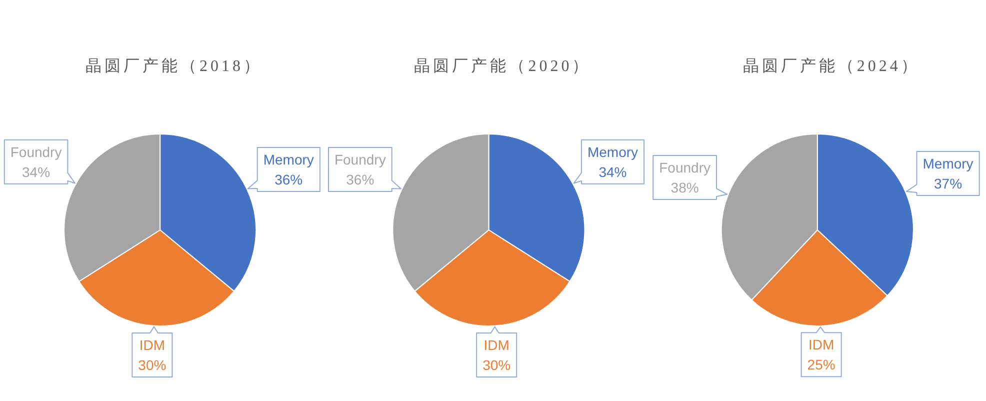  What do you see at coordinates (503, 66) in the screenshot?
I see `title: 晶圆厂产能（2020）` at bounding box center [503, 66].